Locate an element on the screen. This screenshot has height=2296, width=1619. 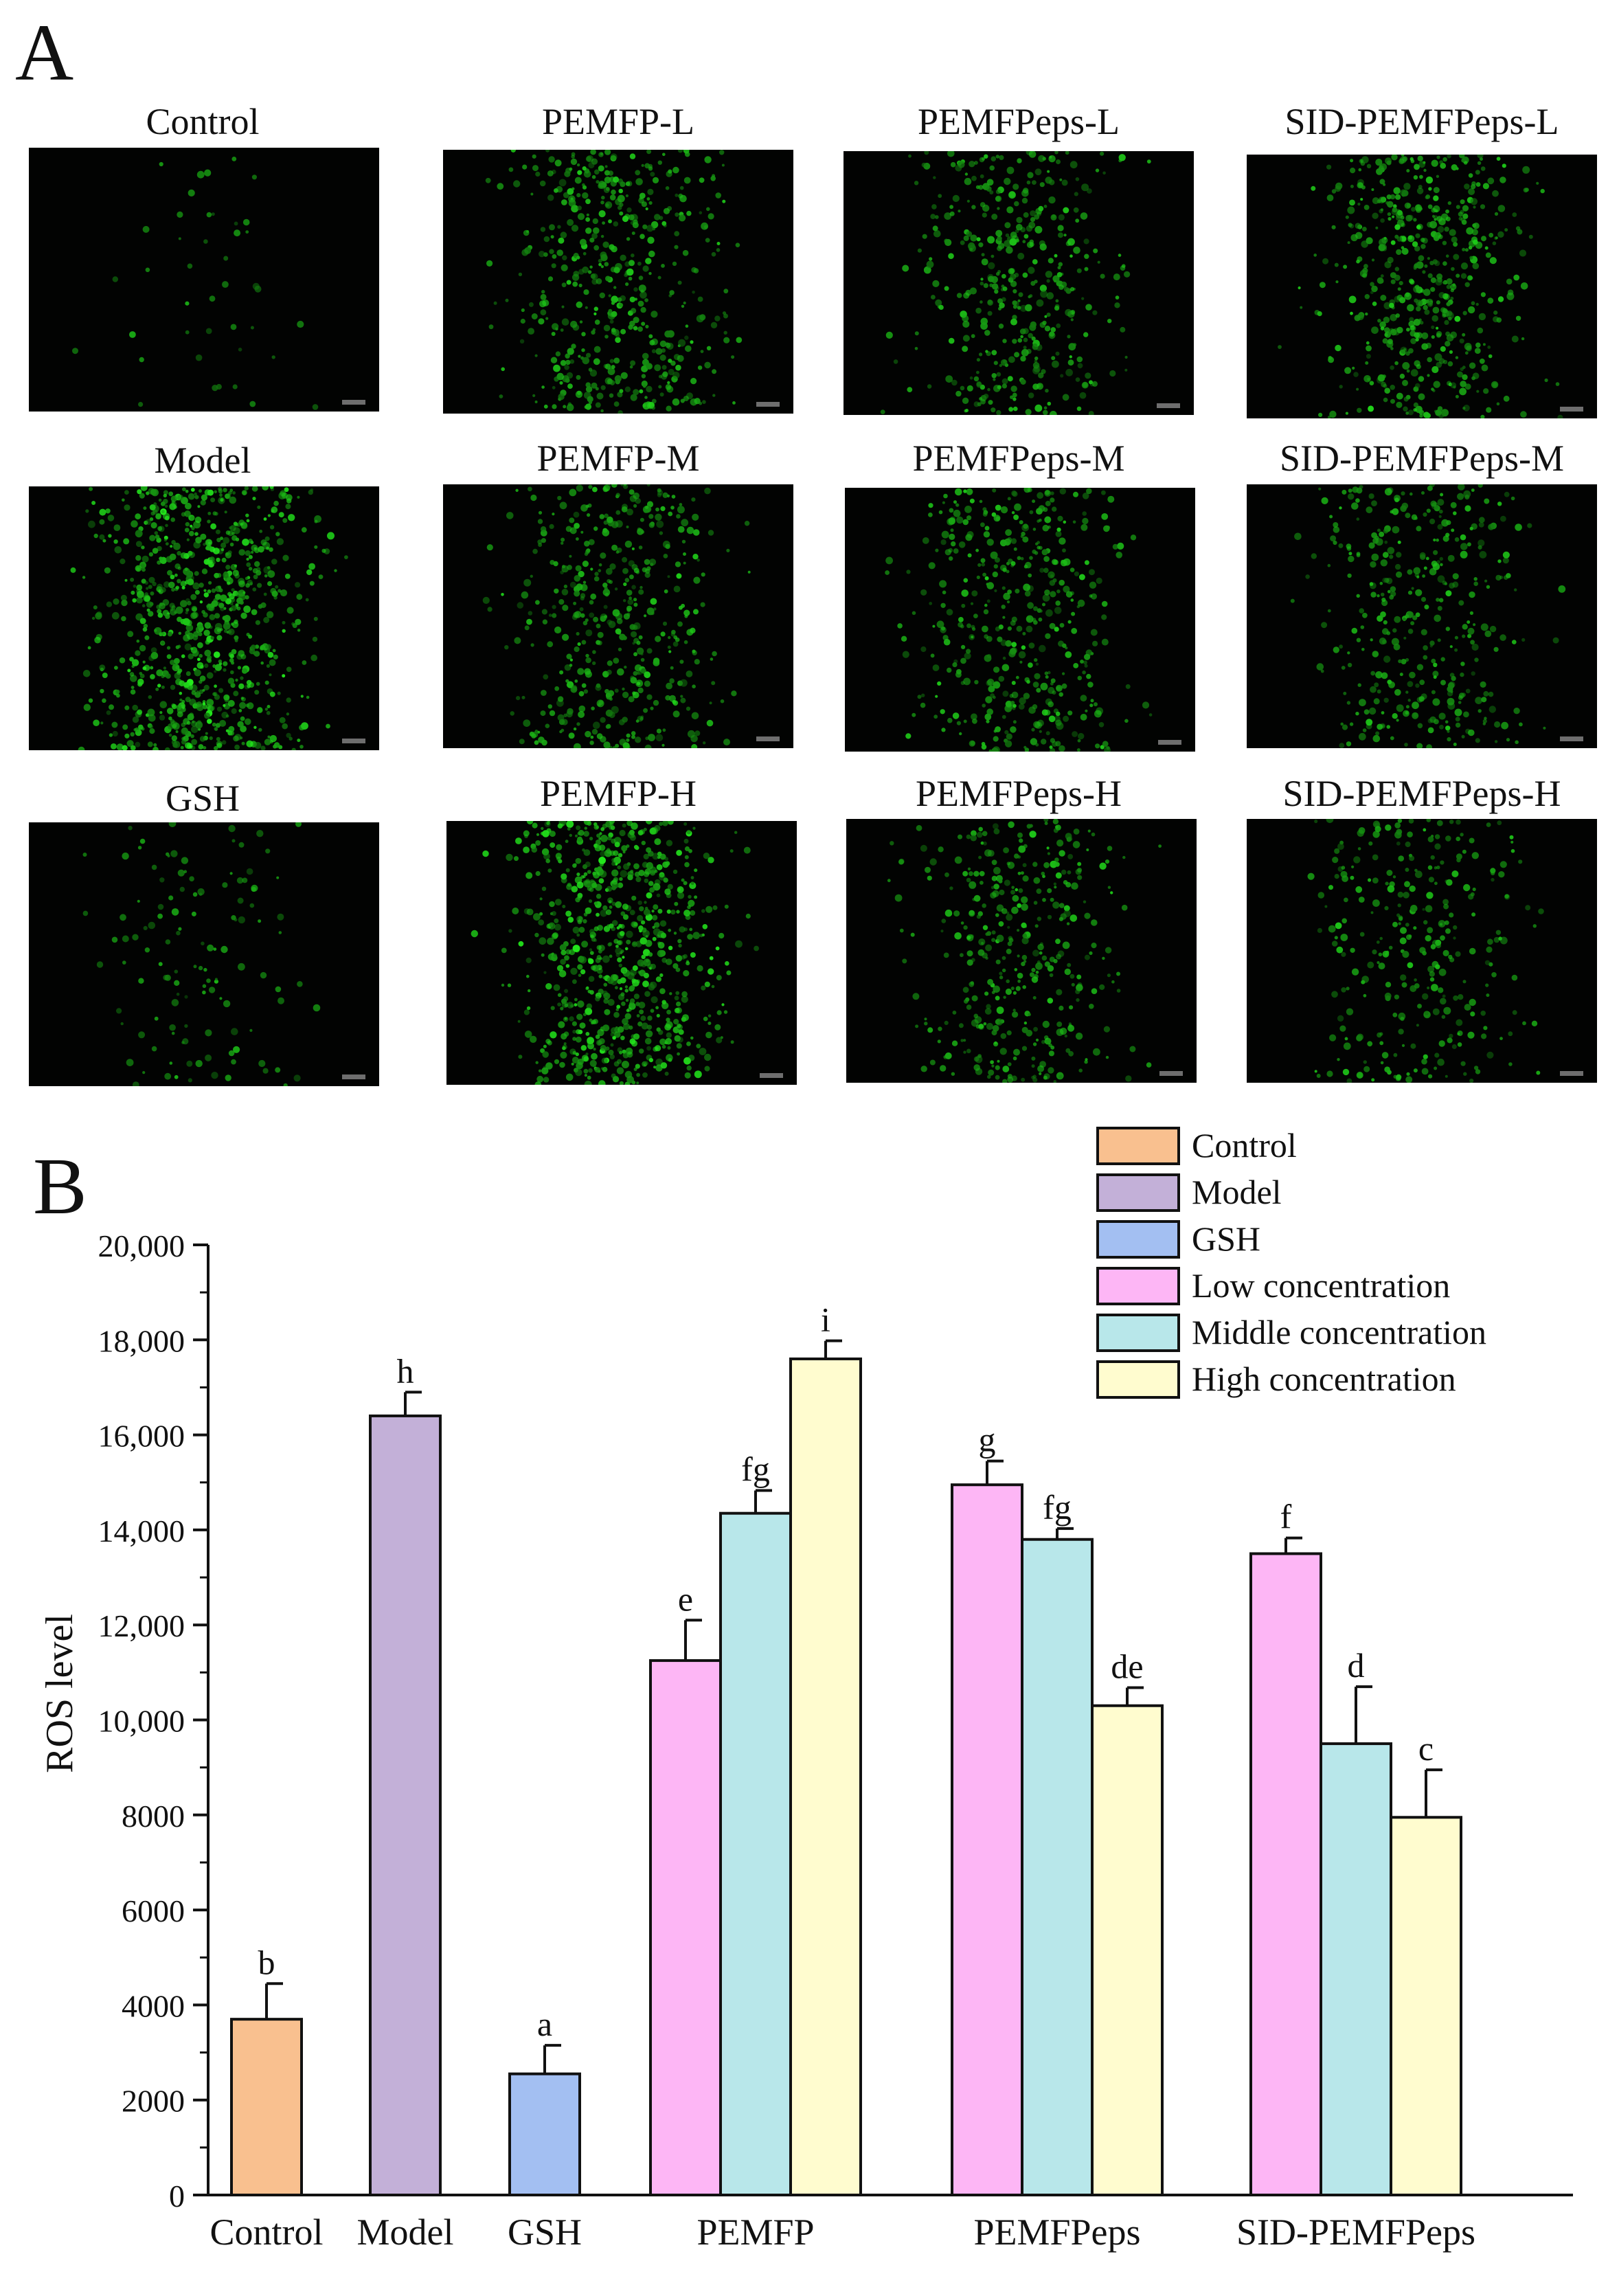
legend-label: High concentration is located at coordinates (1324, 1379).